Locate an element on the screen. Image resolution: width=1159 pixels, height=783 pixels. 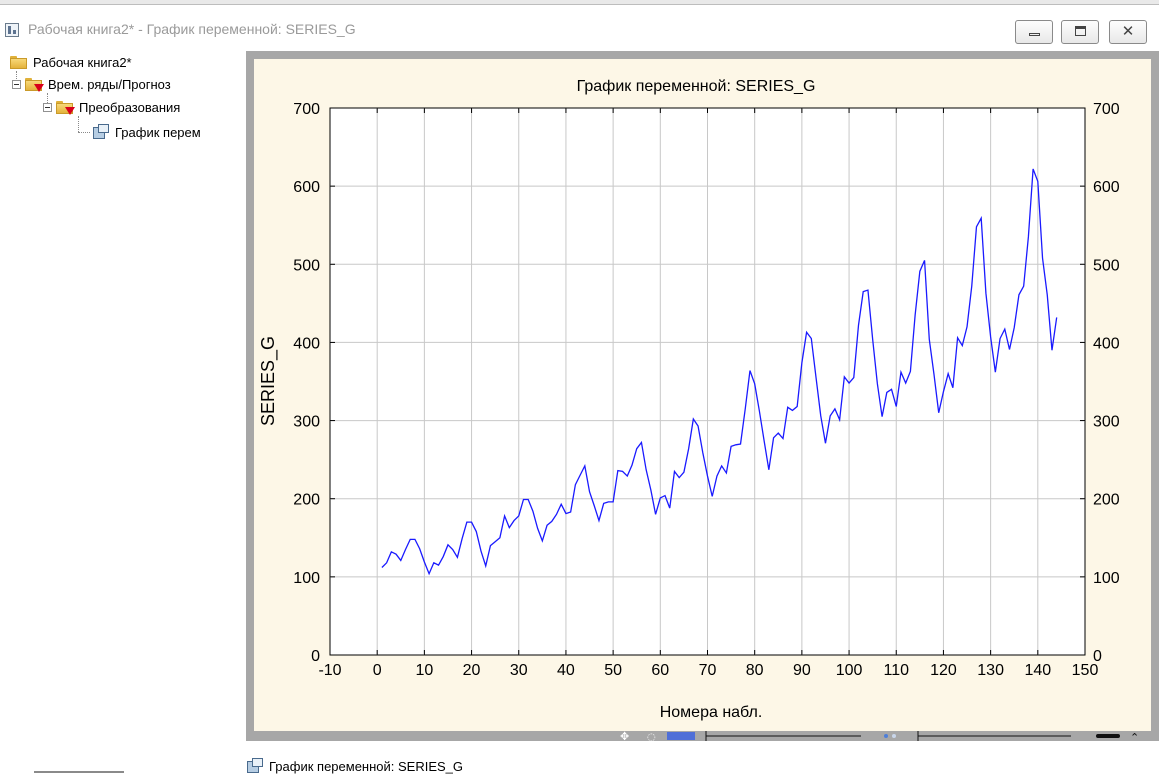
tree-item-label: Врем. ряды/Прогноз is located at coordinates (109, 84).